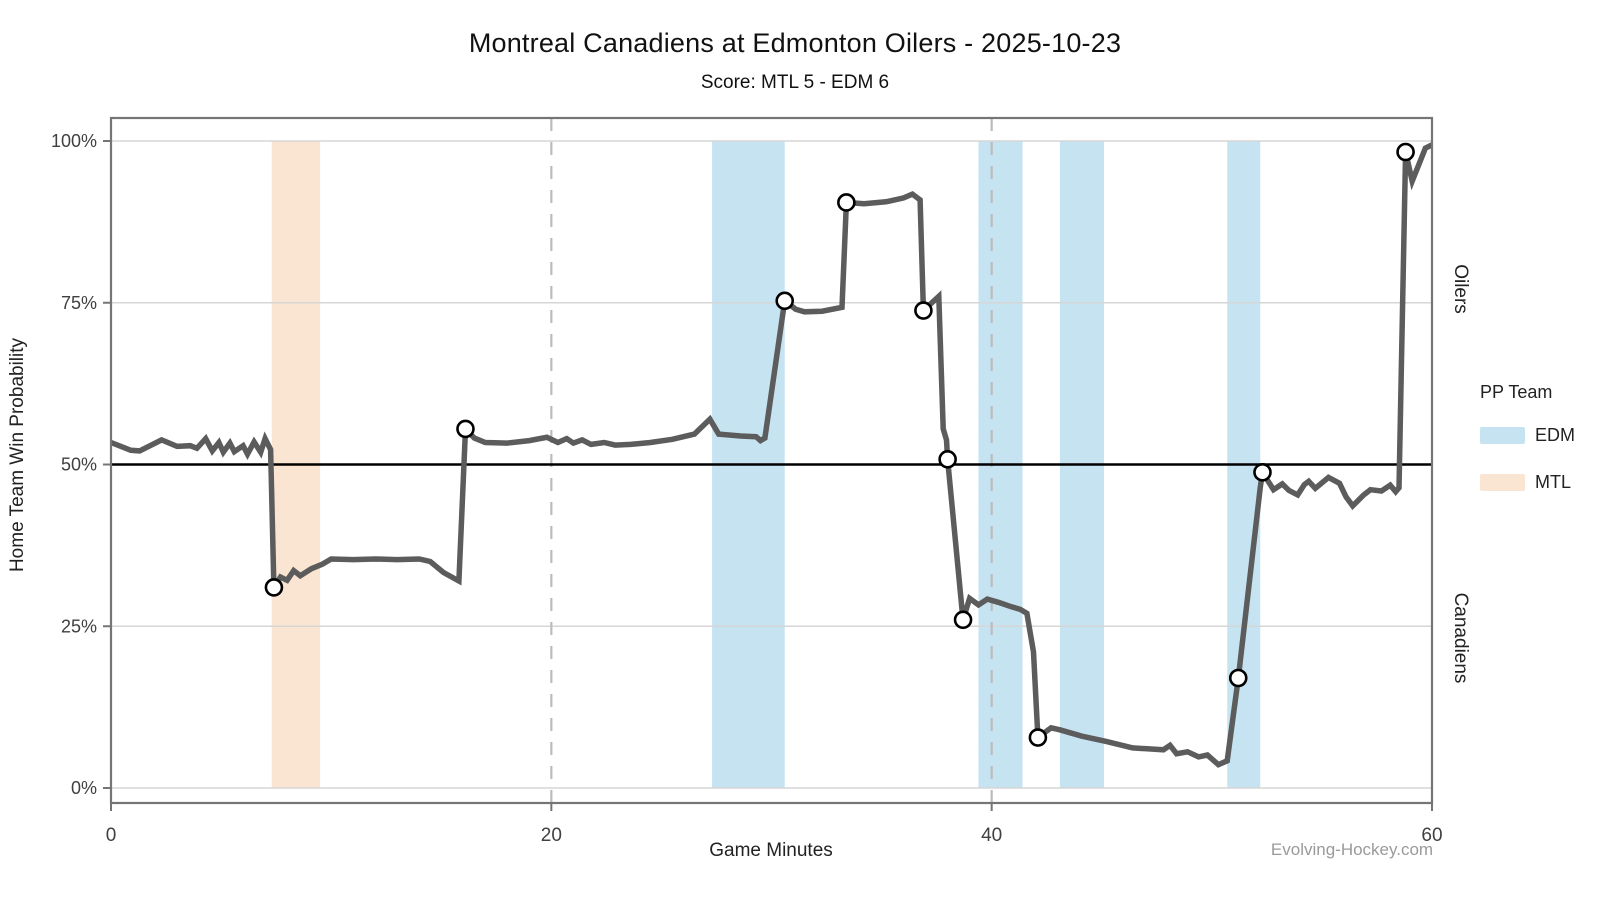 Image resolution: width=1607 pixels, height=922 pixels. Describe the element at coordinates (1431, 835) in the screenshot. I see `x-tick-label-60: 60` at that location.